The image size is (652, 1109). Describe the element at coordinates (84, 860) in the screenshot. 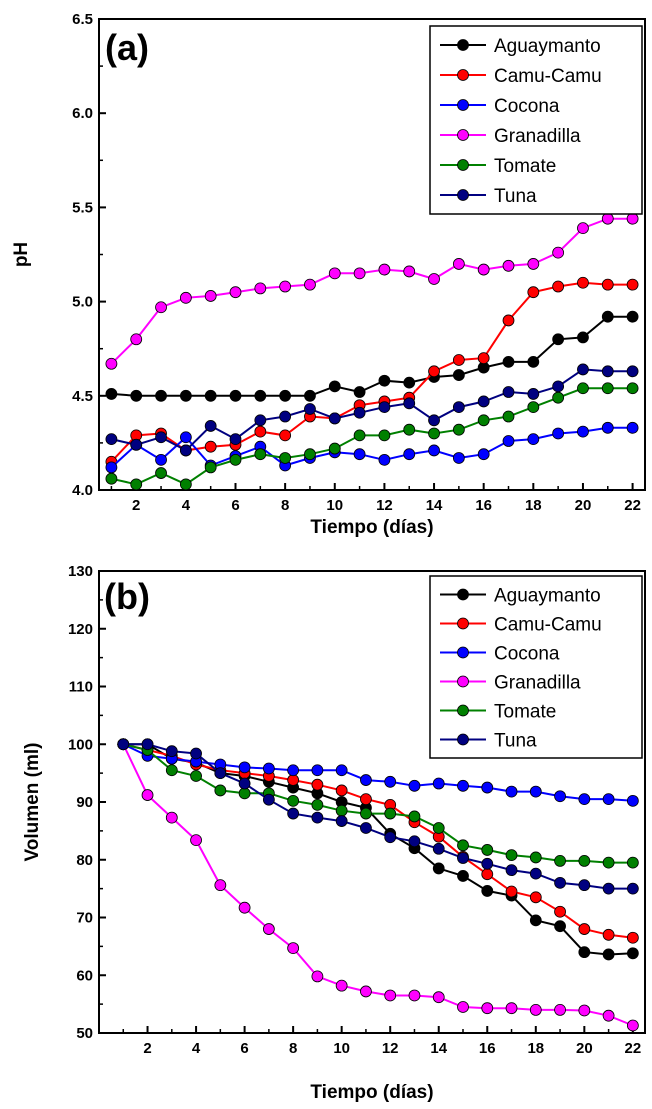

I see `y-tick-label: 80` at that location.